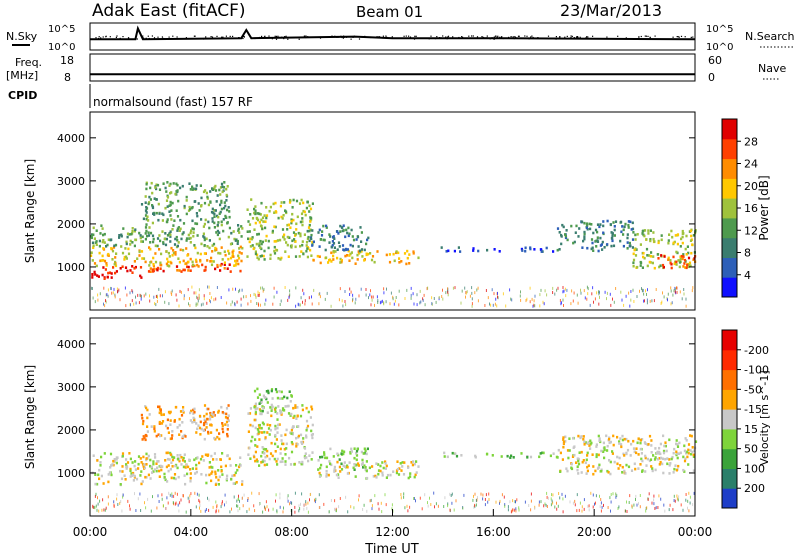 The height and width of the screenshot is (554, 800). Describe the element at coordinates (729, 340) in the screenshot. I see `velocity-colorbar-segment` at that location.